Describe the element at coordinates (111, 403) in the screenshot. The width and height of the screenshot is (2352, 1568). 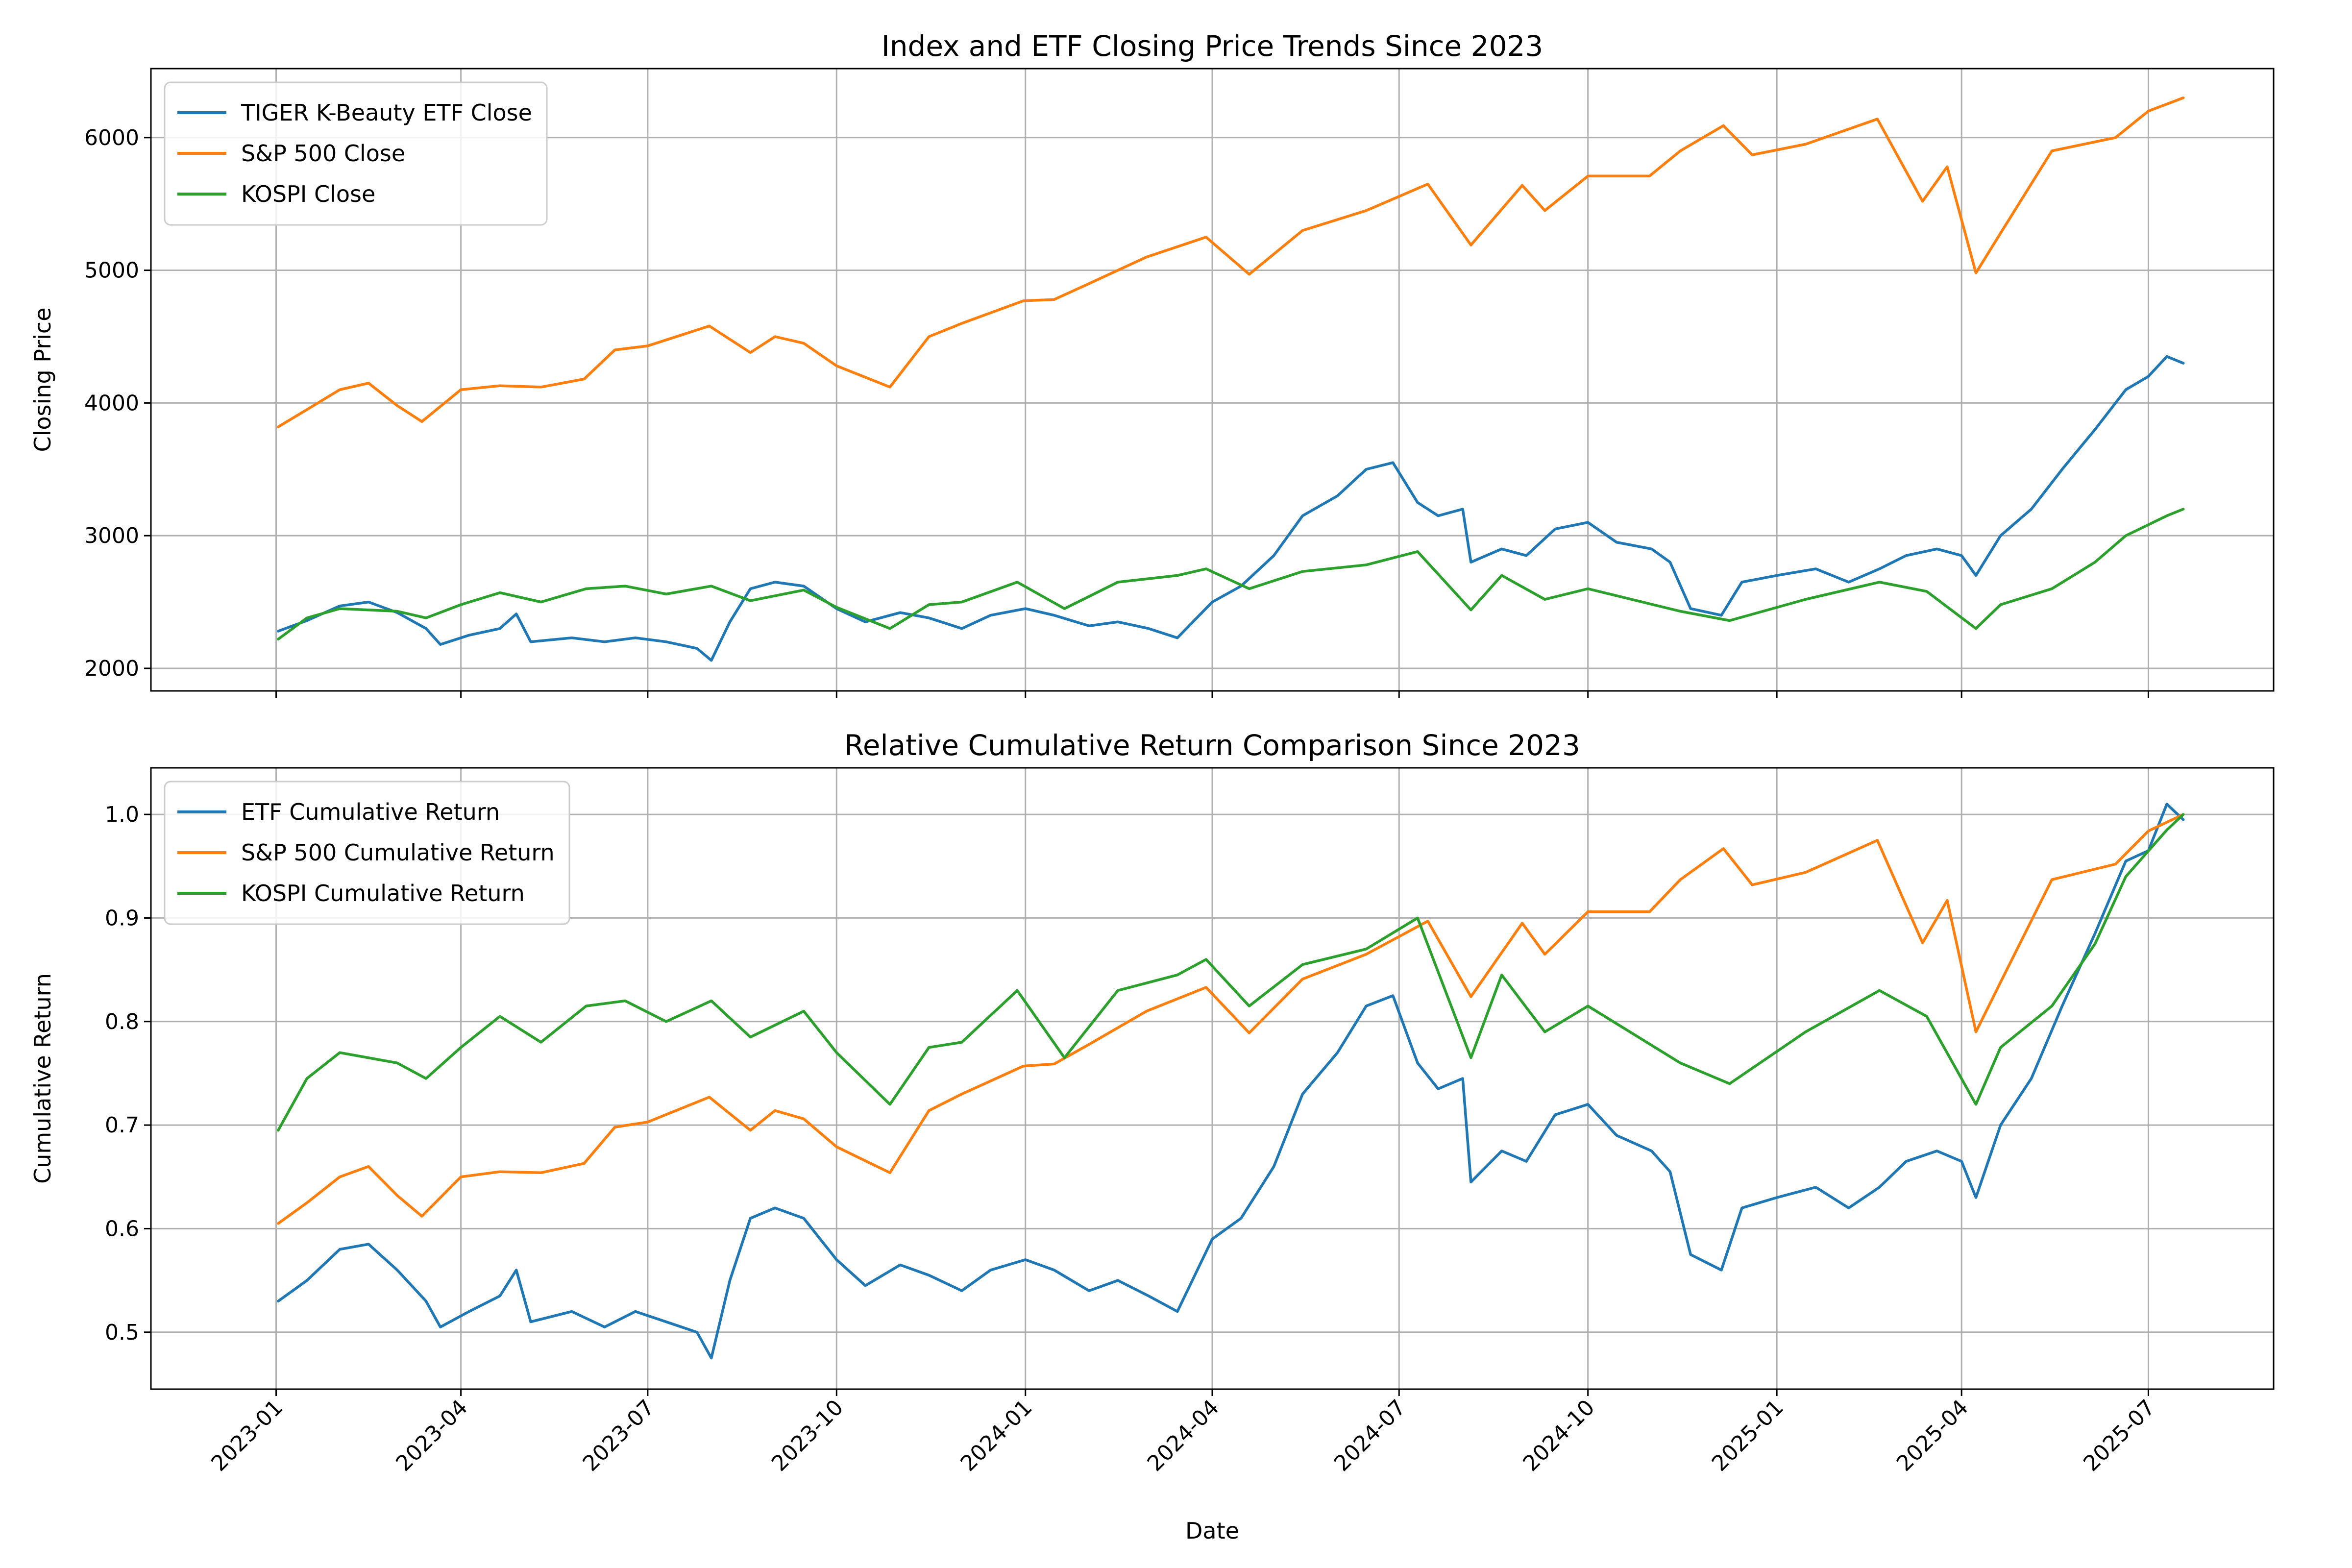
I see `y-tick-label: 4000` at that location.